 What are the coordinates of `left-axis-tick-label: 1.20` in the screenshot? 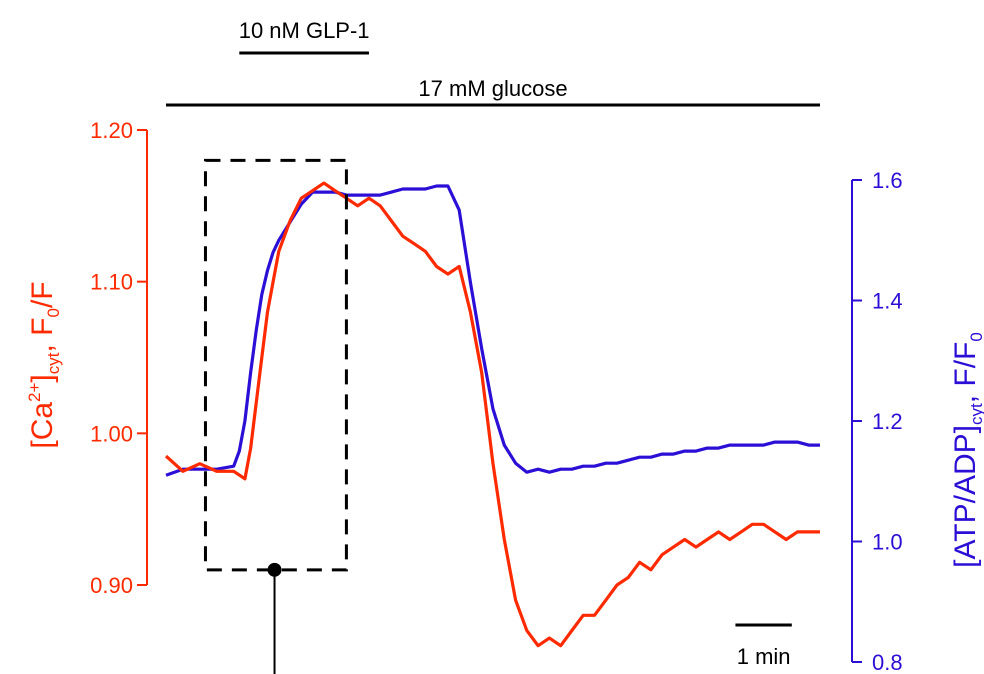 It's located at (111, 130).